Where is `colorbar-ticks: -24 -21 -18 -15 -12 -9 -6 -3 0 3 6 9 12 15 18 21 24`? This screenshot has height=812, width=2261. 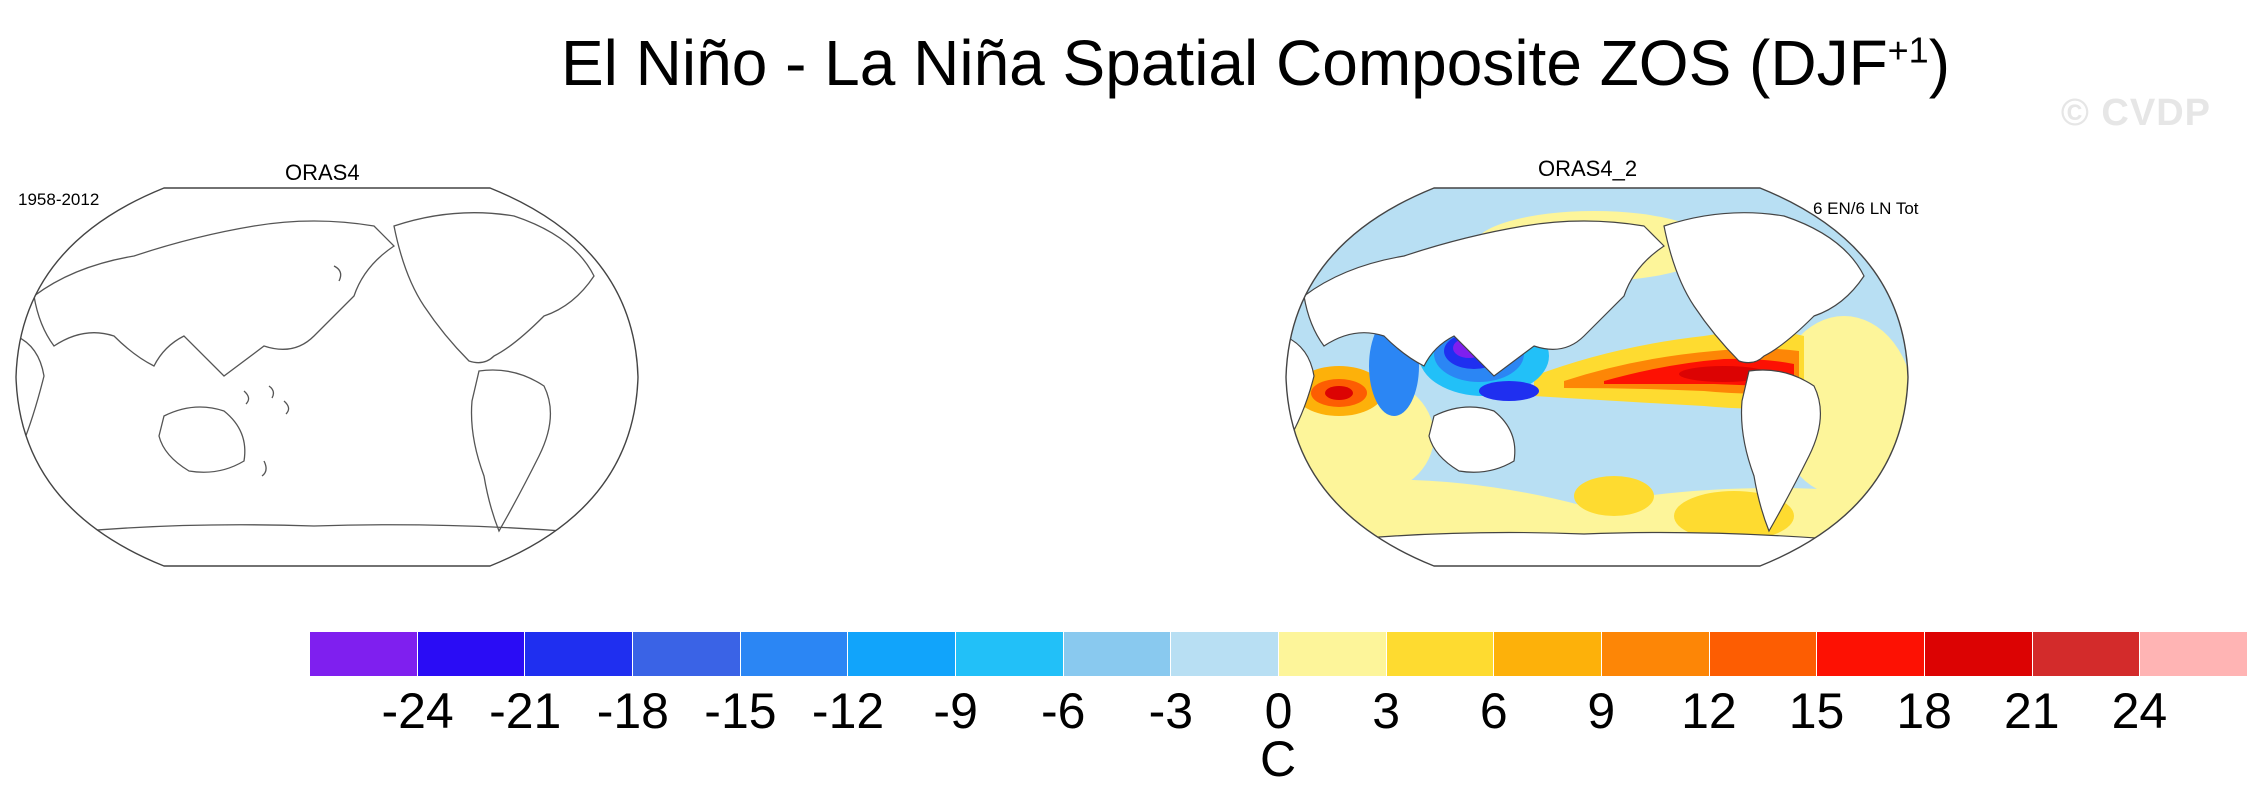
colorbar-ticks: -24 -21 -18 -15 -12 -9 -6 -3 0 3 6 9 12 15 18 21 24 is located at coordinates (1278, 712).